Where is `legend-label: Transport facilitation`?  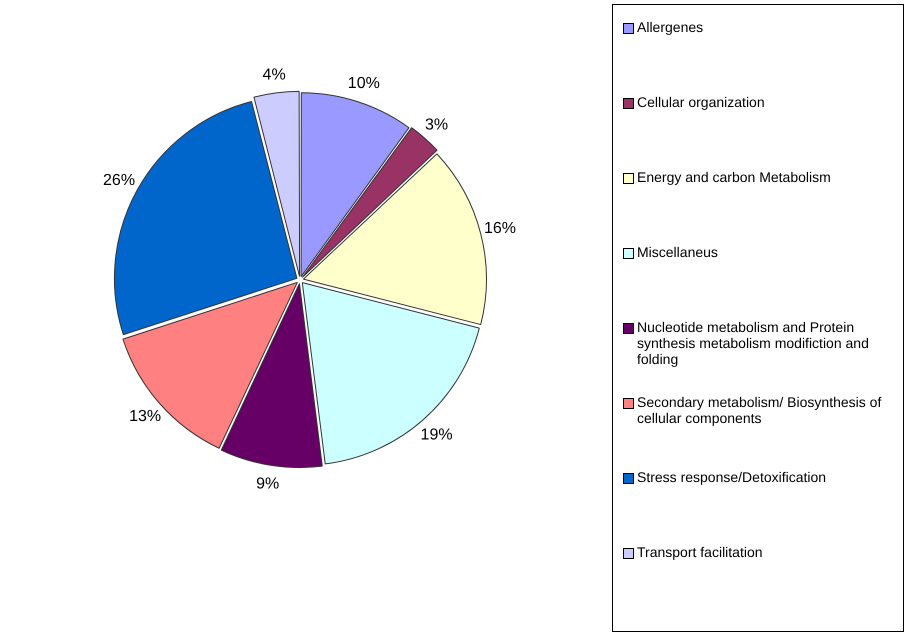
legend-label: Transport facilitation is located at coordinates (700, 552).